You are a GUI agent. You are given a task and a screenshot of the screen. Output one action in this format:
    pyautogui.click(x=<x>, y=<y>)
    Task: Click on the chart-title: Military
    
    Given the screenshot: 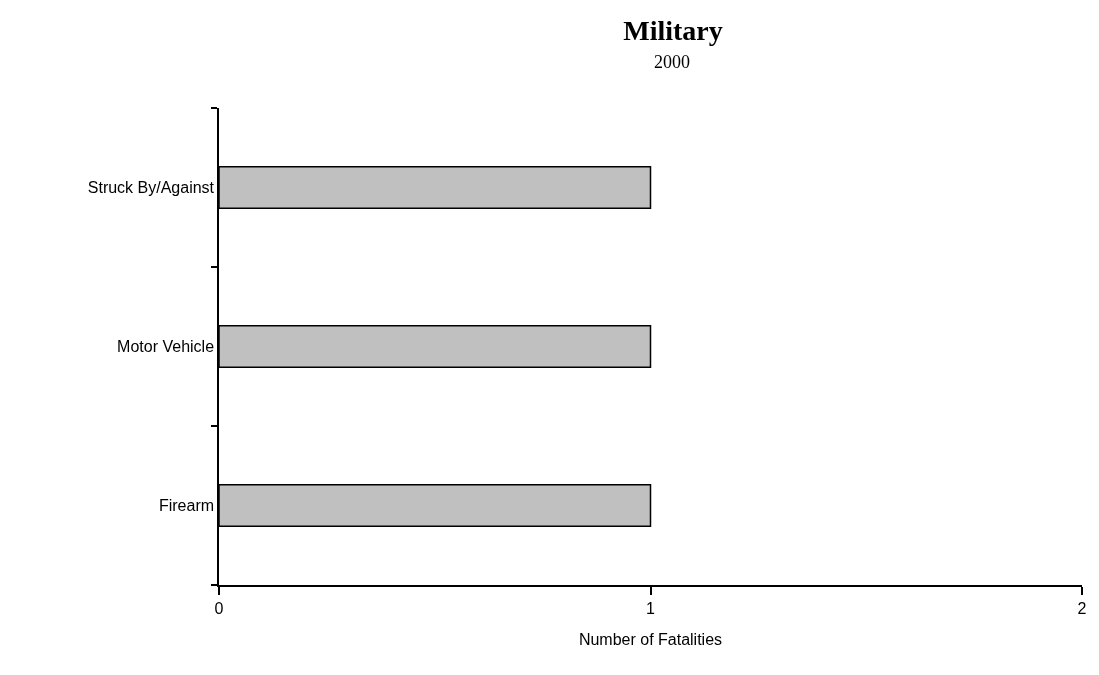 What is the action you would take?
    pyautogui.click(x=673, y=30)
    